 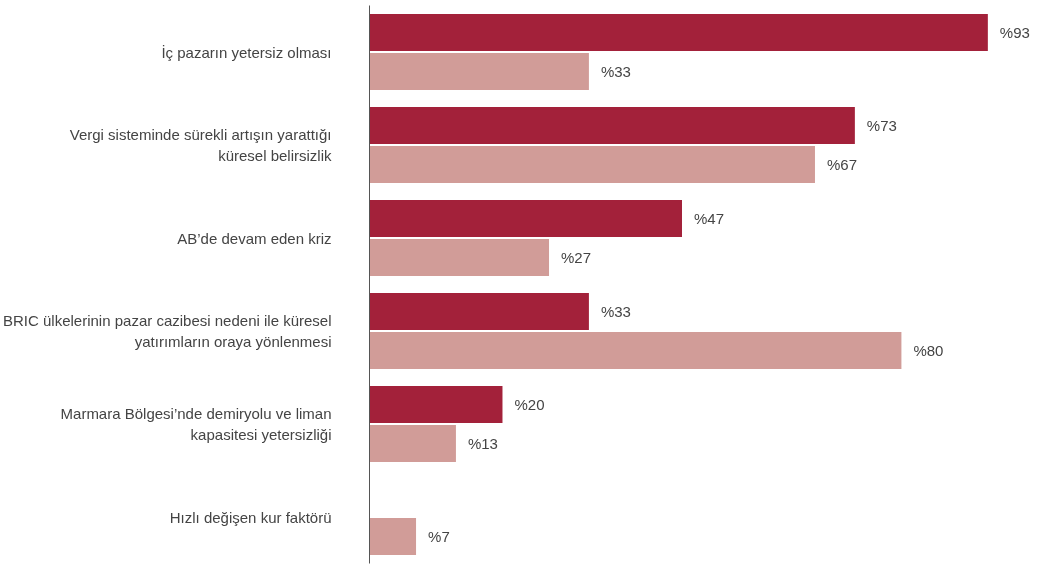 What do you see at coordinates (709, 218) in the screenshot?
I see `data-label: %47` at bounding box center [709, 218].